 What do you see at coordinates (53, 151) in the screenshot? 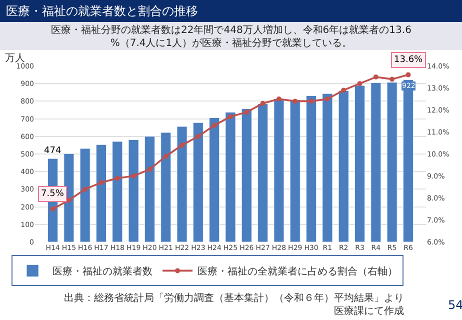
I see `data-label: 474` at bounding box center [53, 151].